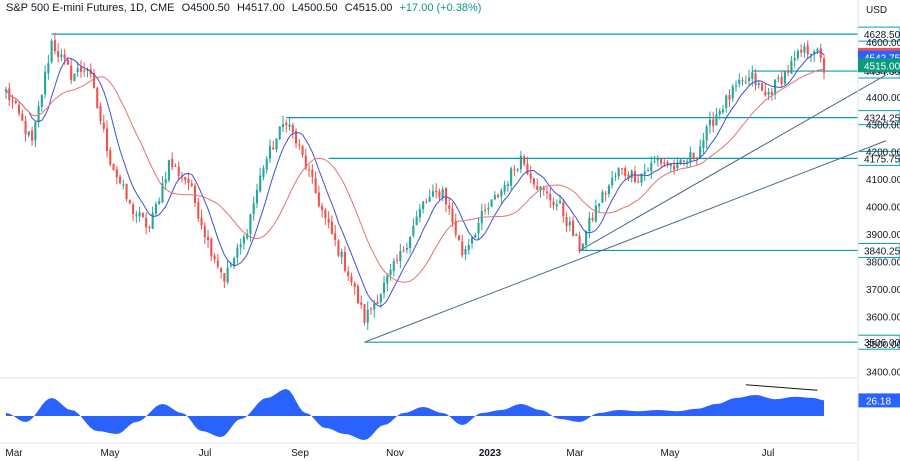  What do you see at coordinates (882, 159) in the screenshot?
I see `level-label: 4175.75` at bounding box center [882, 159].